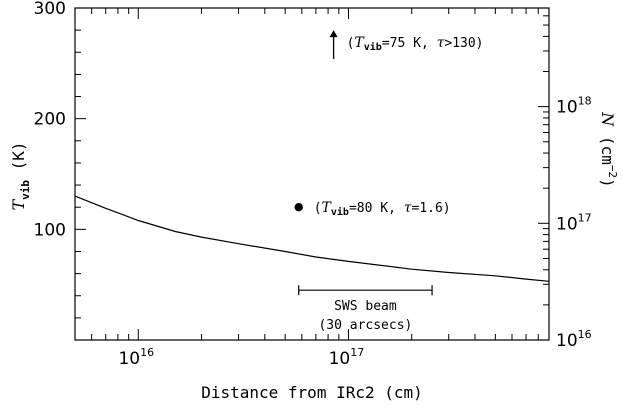  Describe the element at coordinates (50, 120) in the screenshot. I see `y-left-tick-label: 200` at that location.